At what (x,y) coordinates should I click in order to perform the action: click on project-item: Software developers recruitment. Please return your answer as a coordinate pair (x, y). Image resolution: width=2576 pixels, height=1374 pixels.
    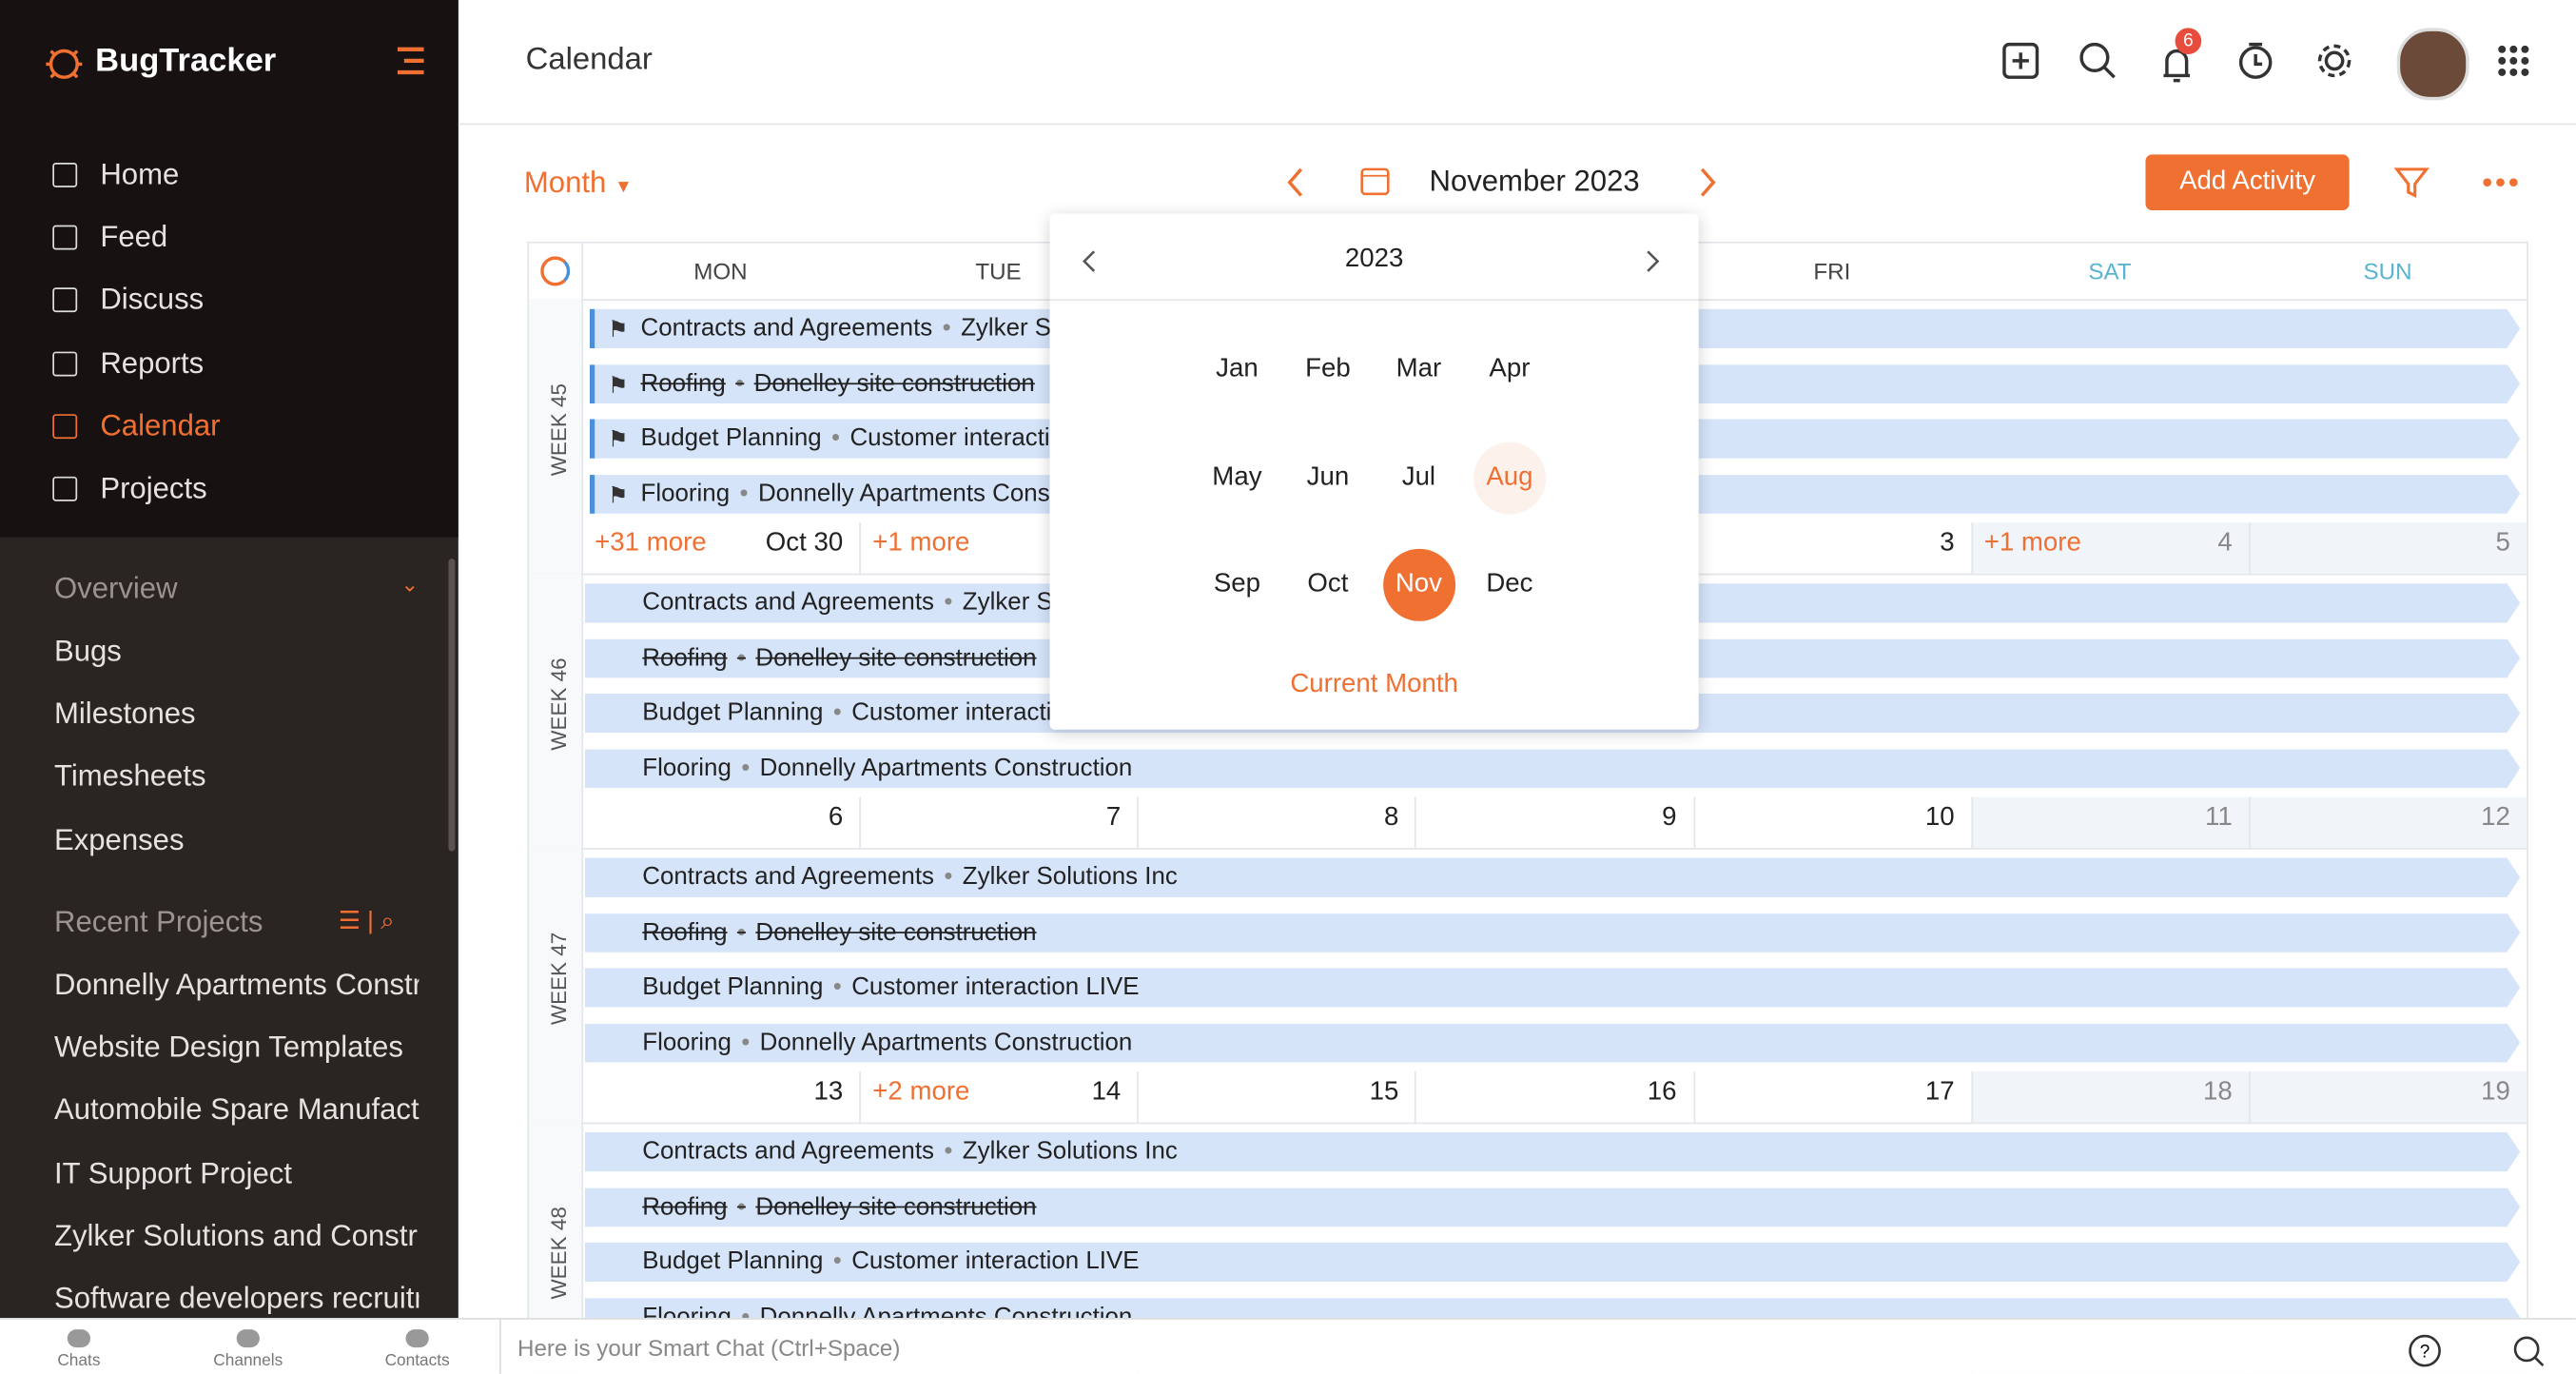
    Looking at the image, I should click on (236, 1298).